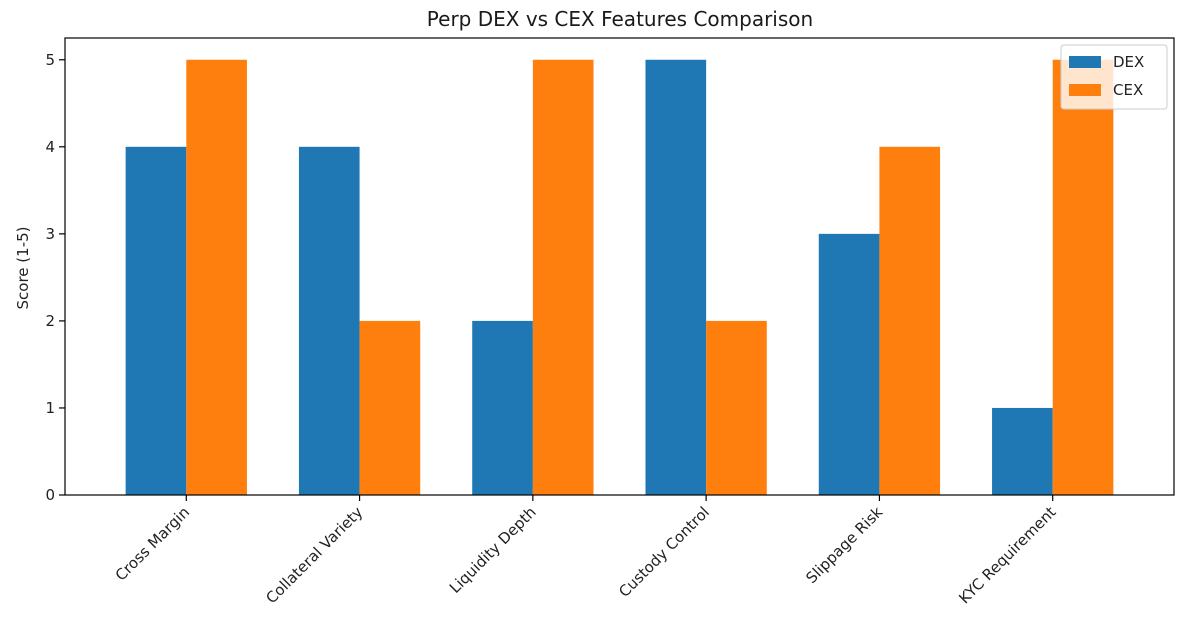 Image resolution: width=1196 pixels, height=644 pixels. Describe the element at coordinates (216, 277) in the screenshot. I see `bar-cex-cross-margin` at that location.